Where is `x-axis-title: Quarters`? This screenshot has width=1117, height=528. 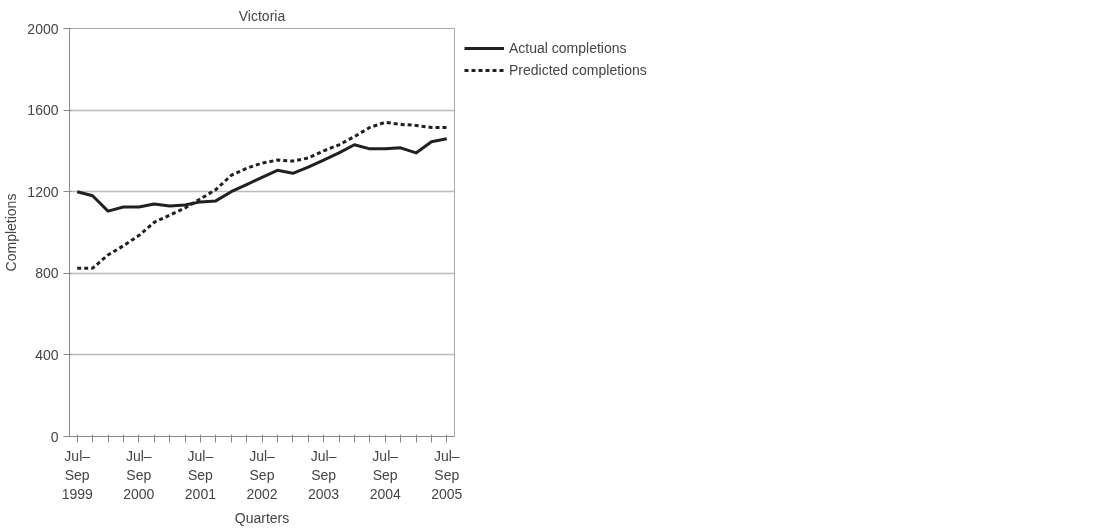 x-axis-title: Quarters is located at coordinates (262, 517).